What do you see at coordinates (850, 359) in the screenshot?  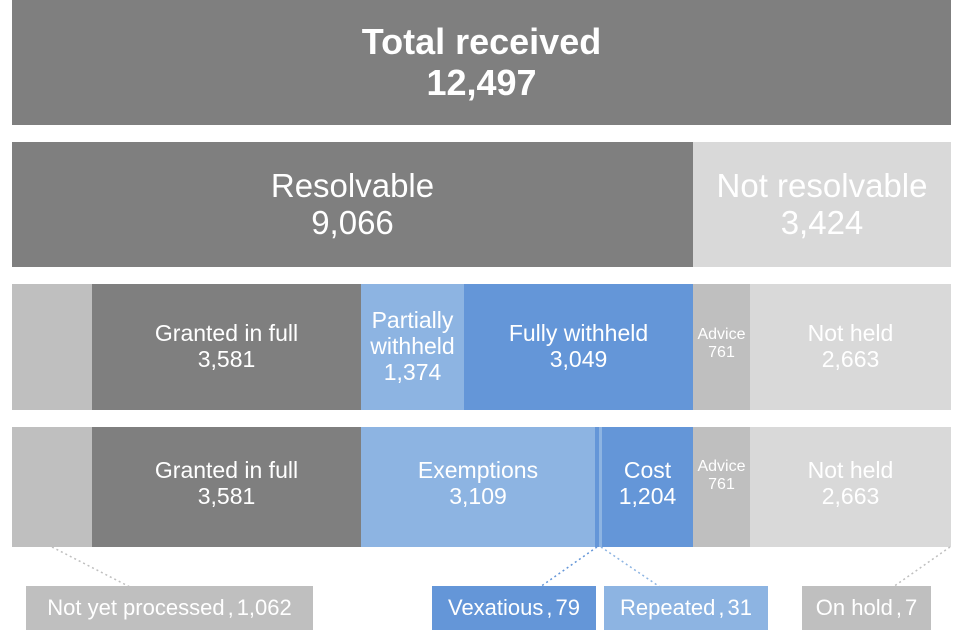 I see `not-held-value: 2,663` at bounding box center [850, 359].